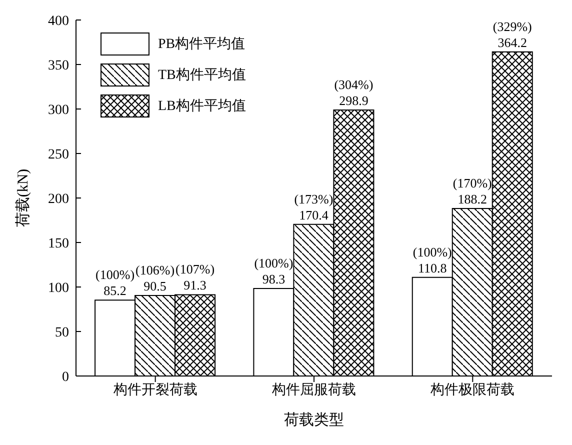  I want to click on legend-label: LB构件平均值, so click(202, 106).